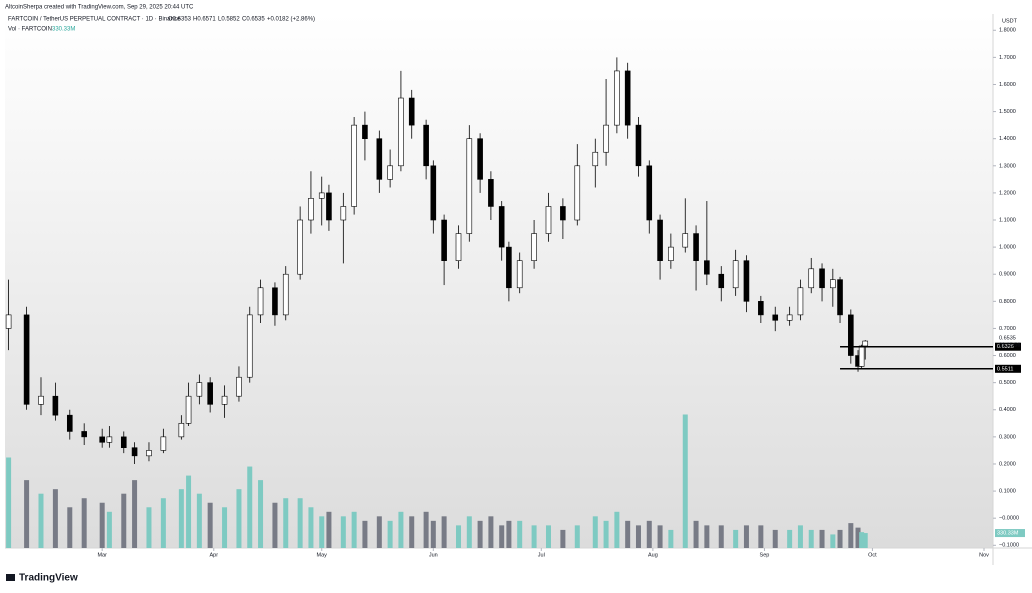 This screenshot has width=1032, height=593. I want to click on y-tick-label: −0.1000, so click(1009, 546).